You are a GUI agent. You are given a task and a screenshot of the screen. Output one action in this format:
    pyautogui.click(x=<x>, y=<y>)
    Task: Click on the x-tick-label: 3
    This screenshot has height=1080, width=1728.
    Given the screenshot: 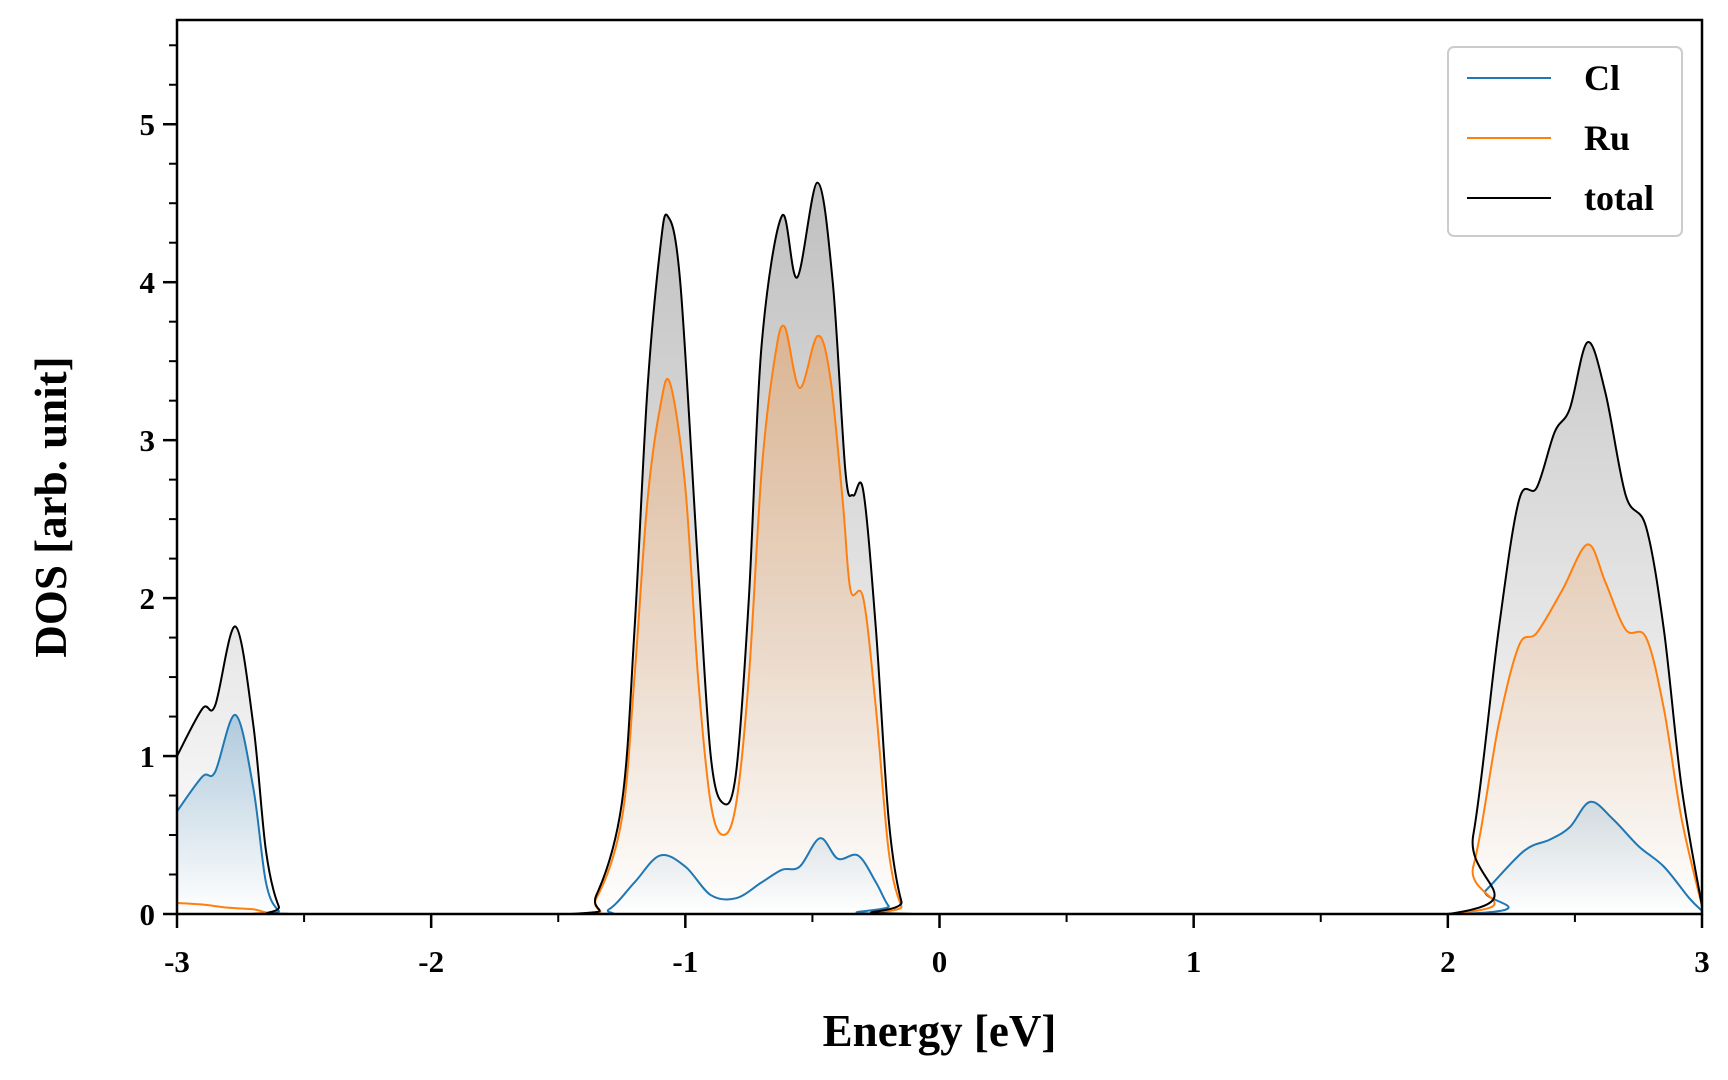 What is the action you would take?
    pyautogui.click(x=1702, y=961)
    